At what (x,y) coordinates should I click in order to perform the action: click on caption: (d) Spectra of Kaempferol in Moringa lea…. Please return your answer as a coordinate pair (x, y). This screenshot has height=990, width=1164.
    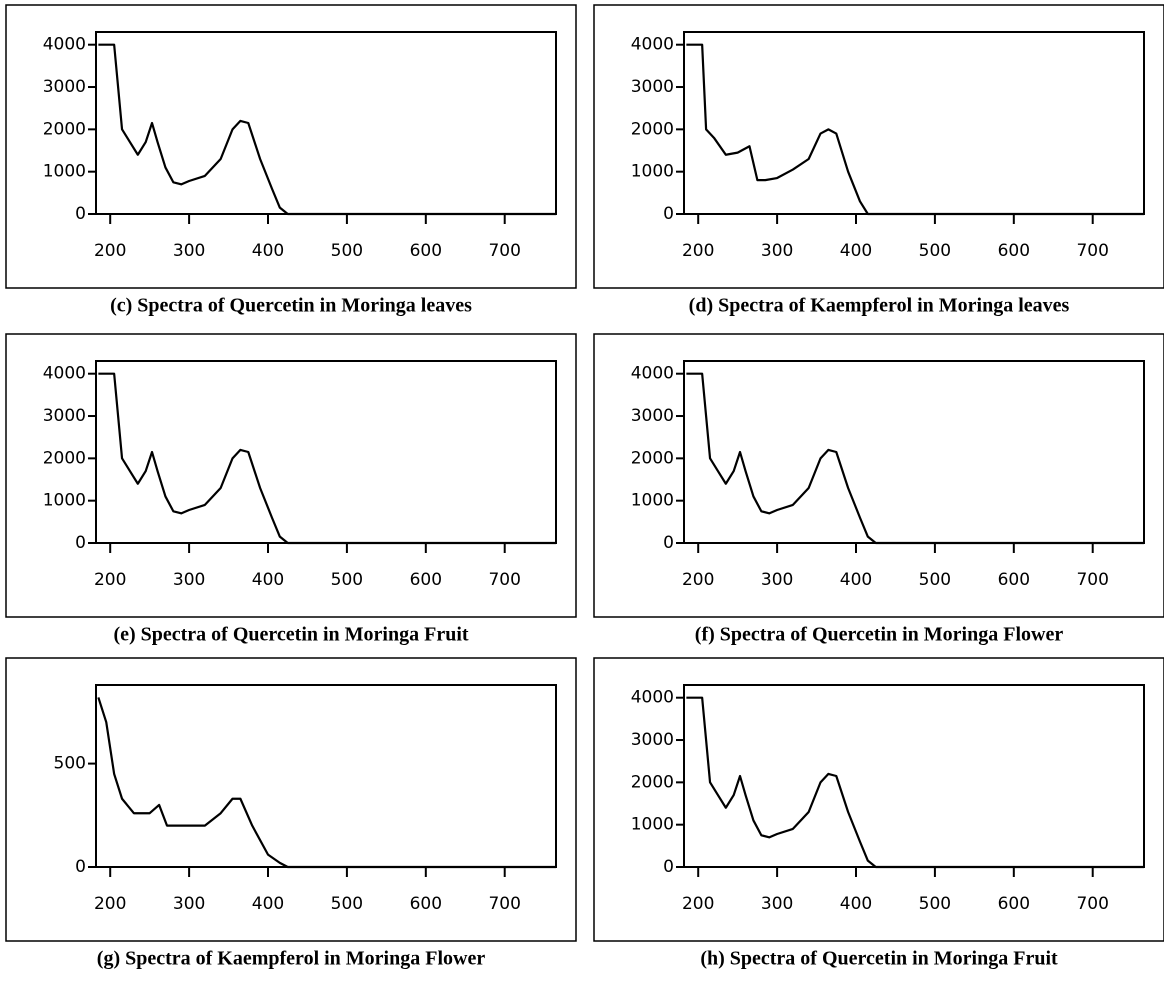
    Looking at the image, I should click on (879, 306).